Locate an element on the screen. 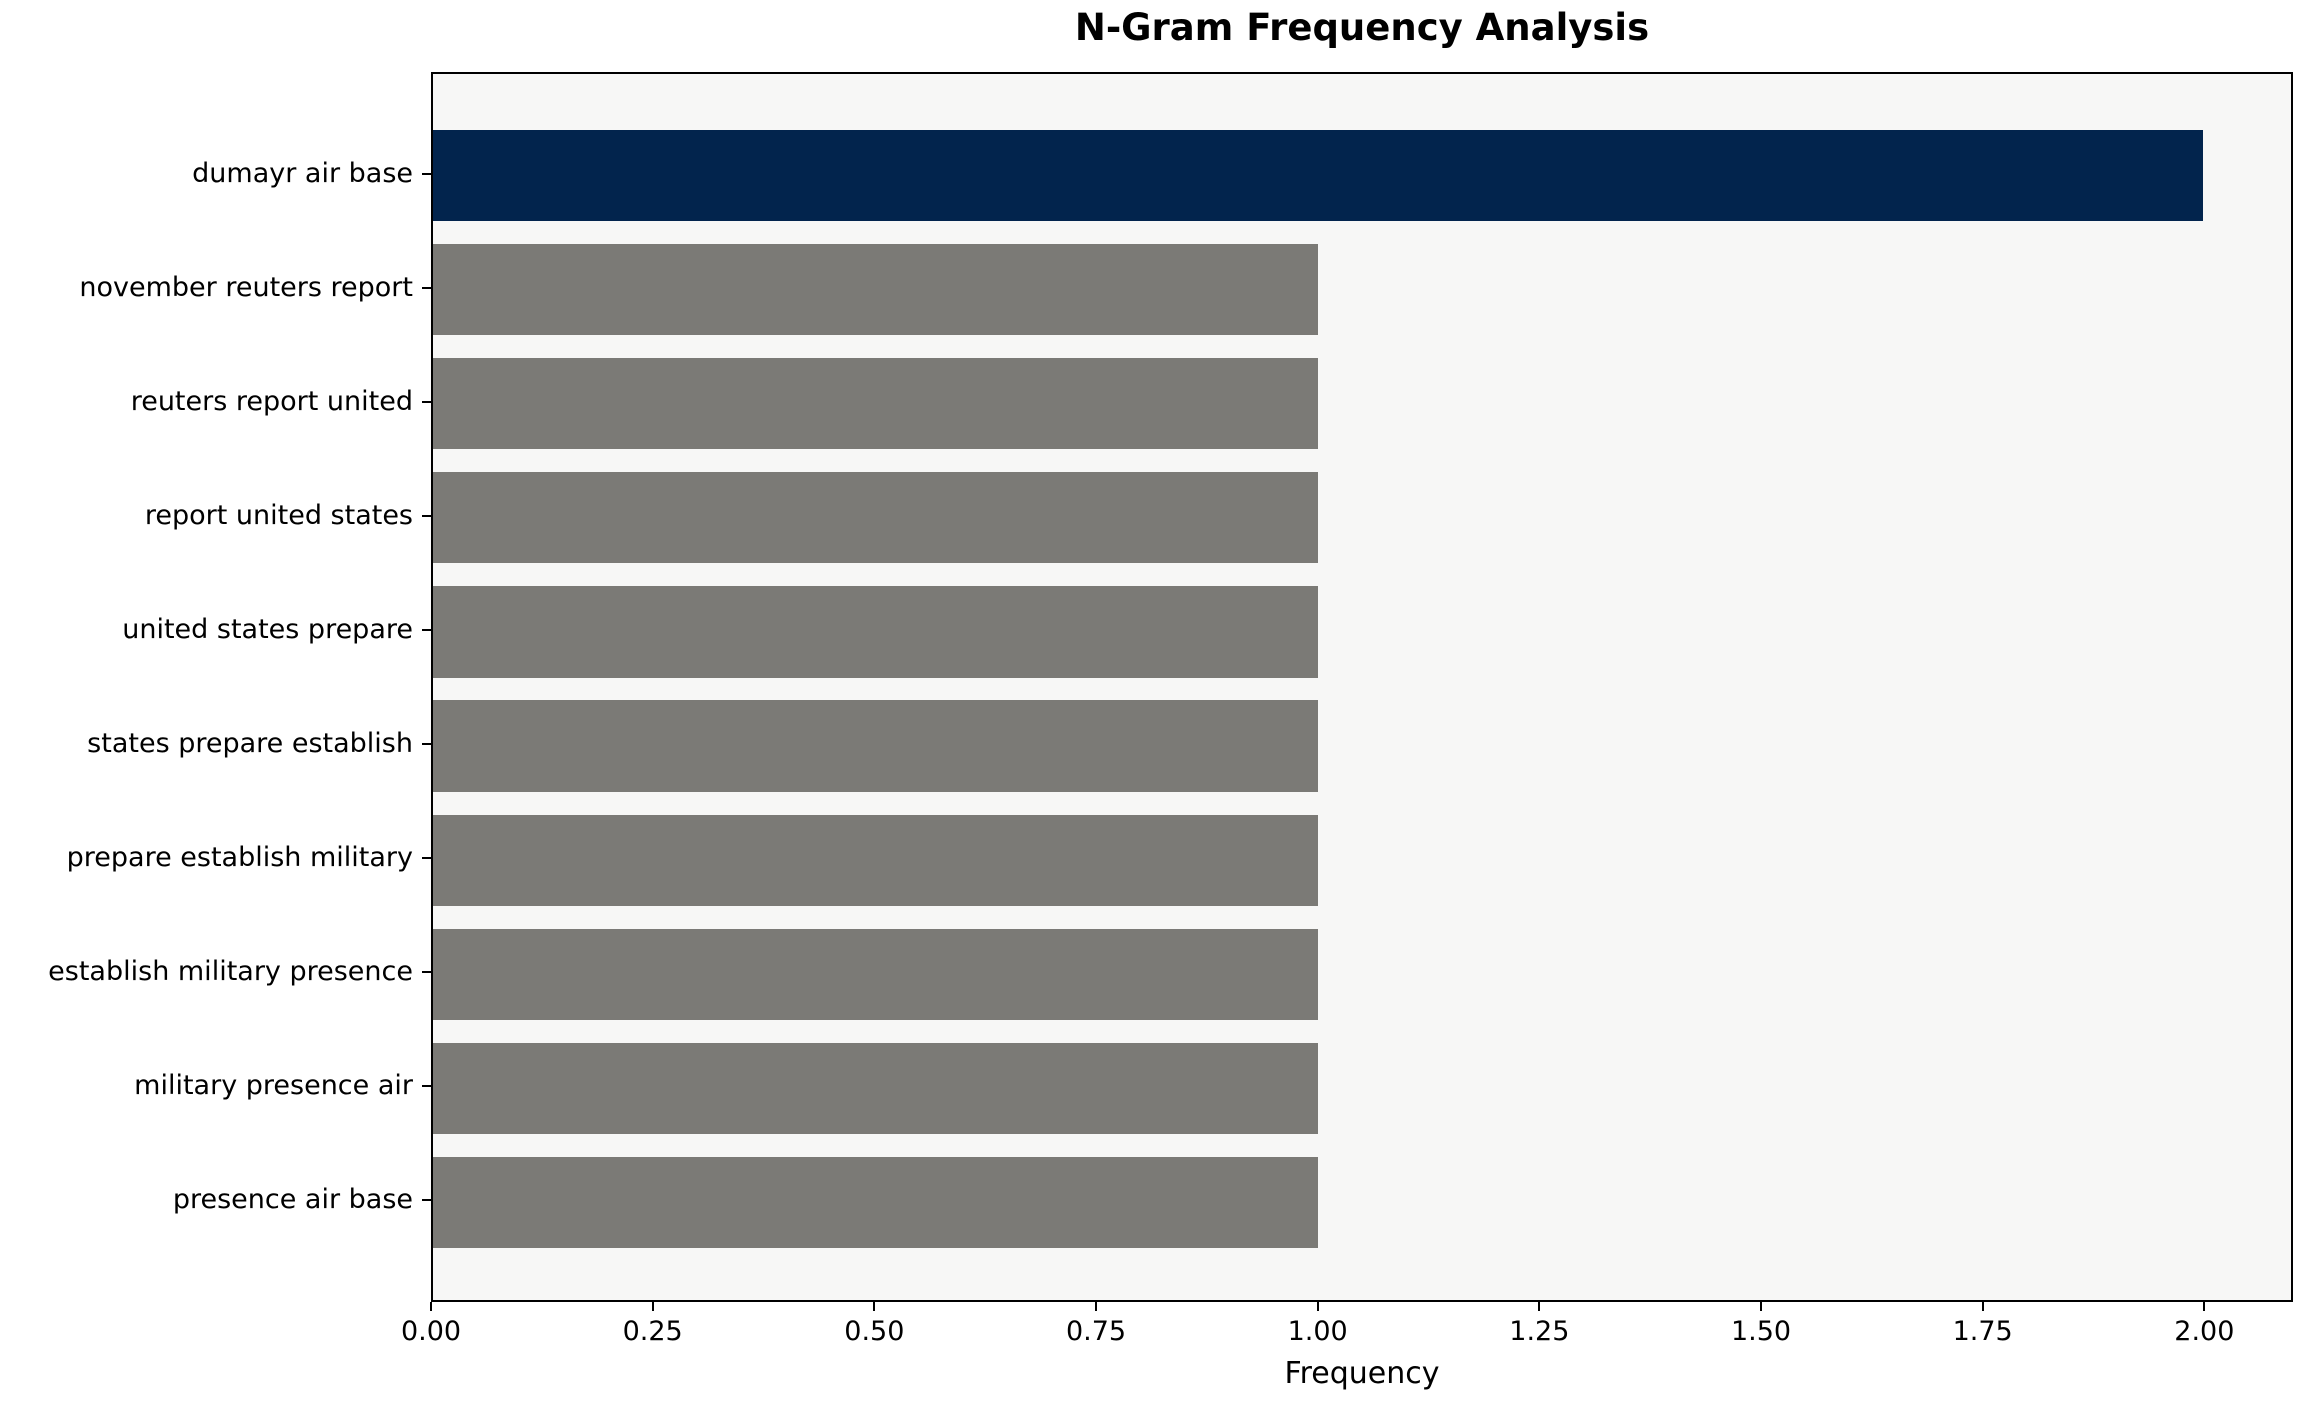 The width and height of the screenshot is (2312, 1414). y-tick-label: establish military presence is located at coordinates (230, 972).